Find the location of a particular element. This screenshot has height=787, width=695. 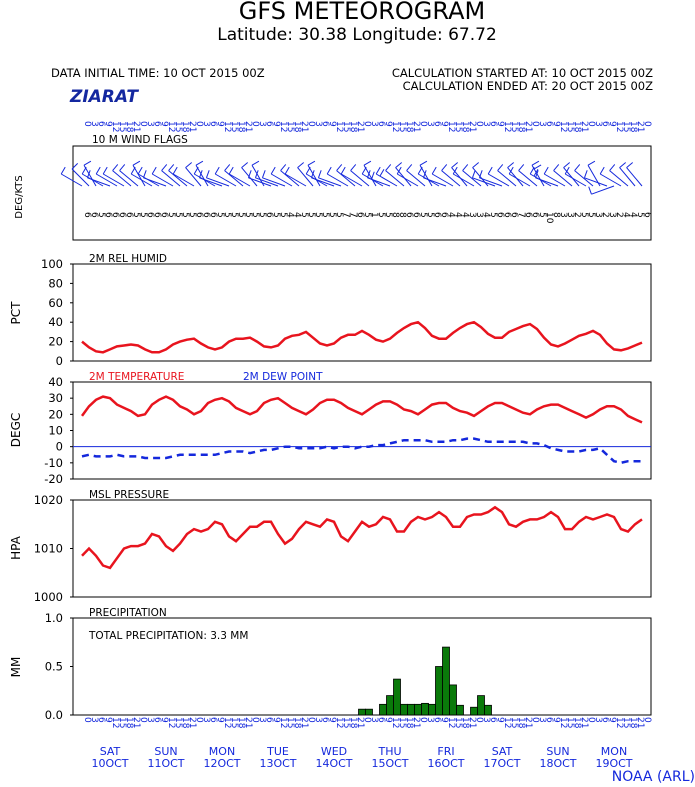

date-label: 16OCT is located at coordinates (445, 763).